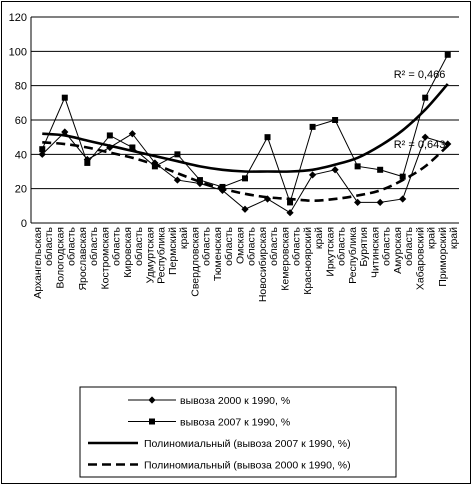 The width and height of the screenshot is (472, 485). Describe the element at coordinates (443, 257) in the screenshot. I see `category-label-line: Приморский` at that location.